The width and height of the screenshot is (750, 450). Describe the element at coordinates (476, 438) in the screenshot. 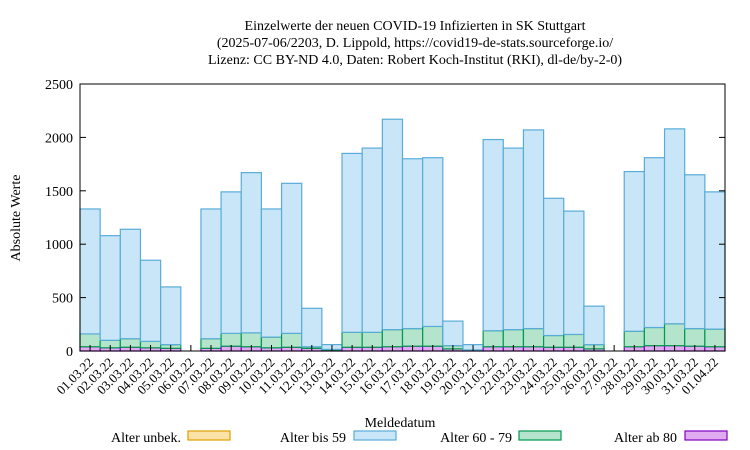

I see `legend-label-alter-60-79: Alter 60 - 79` at that location.